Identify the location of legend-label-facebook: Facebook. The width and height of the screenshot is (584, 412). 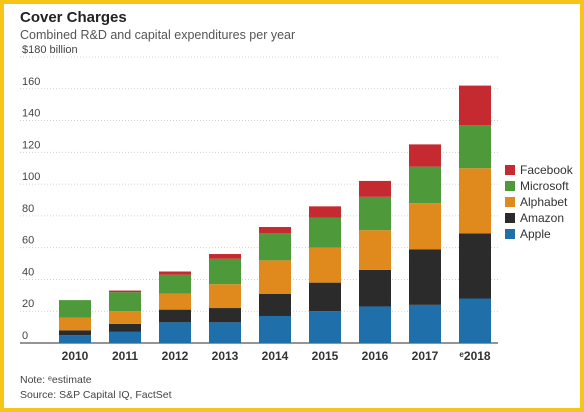
(547, 170).